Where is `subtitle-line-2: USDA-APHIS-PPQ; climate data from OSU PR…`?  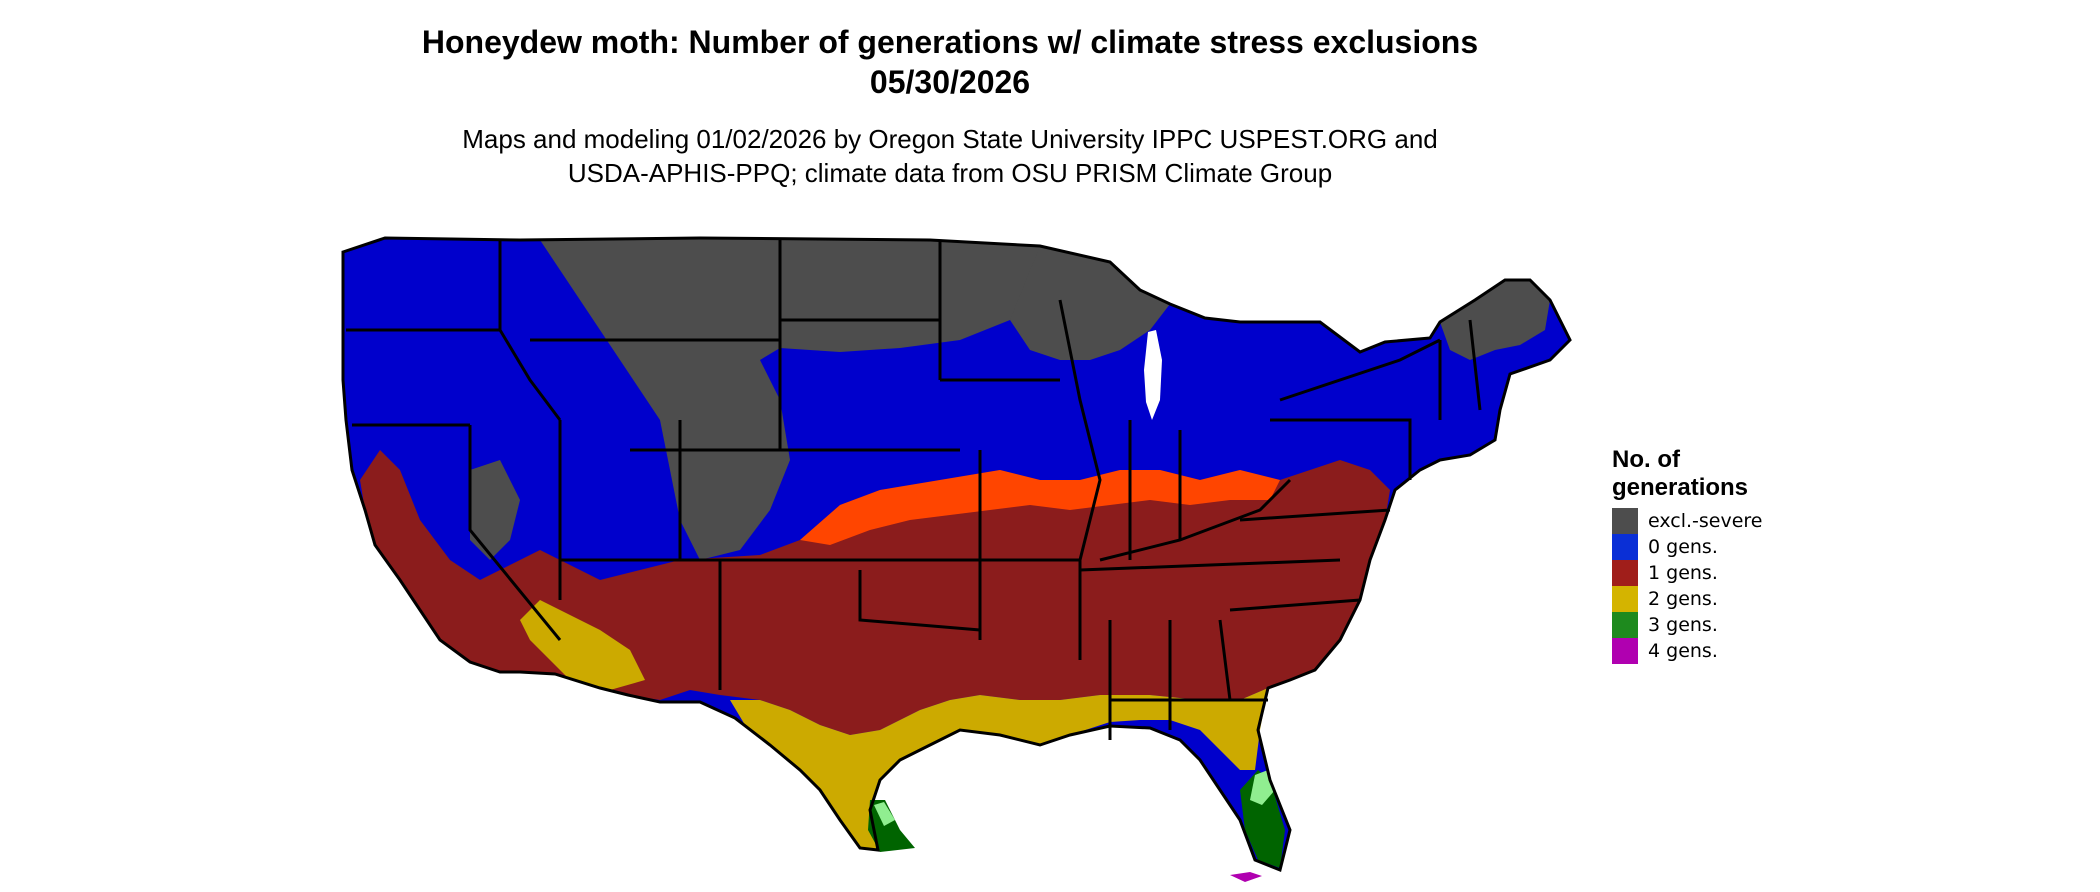 subtitle-line-2: USDA-APHIS-PPQ; climate data from OSU PR… is located at coordinates (950, 173).